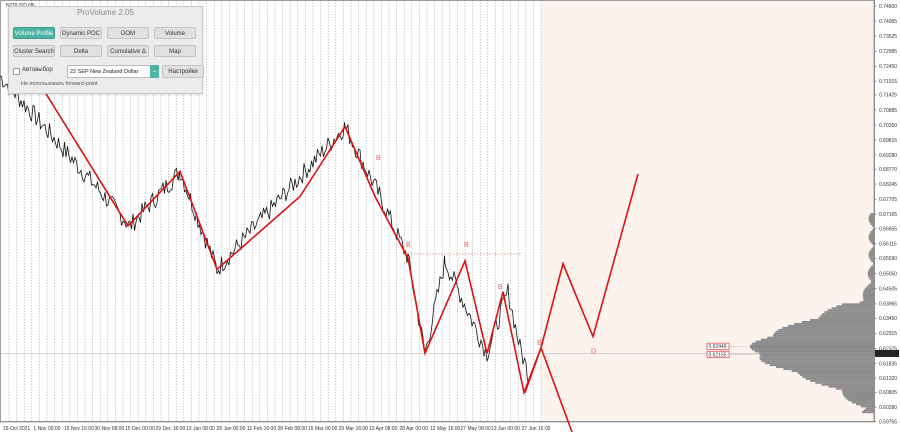 This screenshot has height=435, width=900. I want to click on auto-select-checkbox, so click(16, 71).